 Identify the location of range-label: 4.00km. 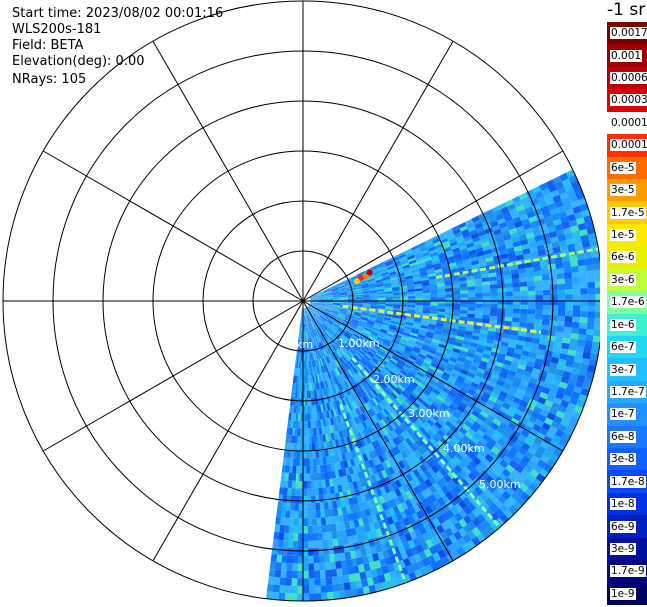
(464, 448).